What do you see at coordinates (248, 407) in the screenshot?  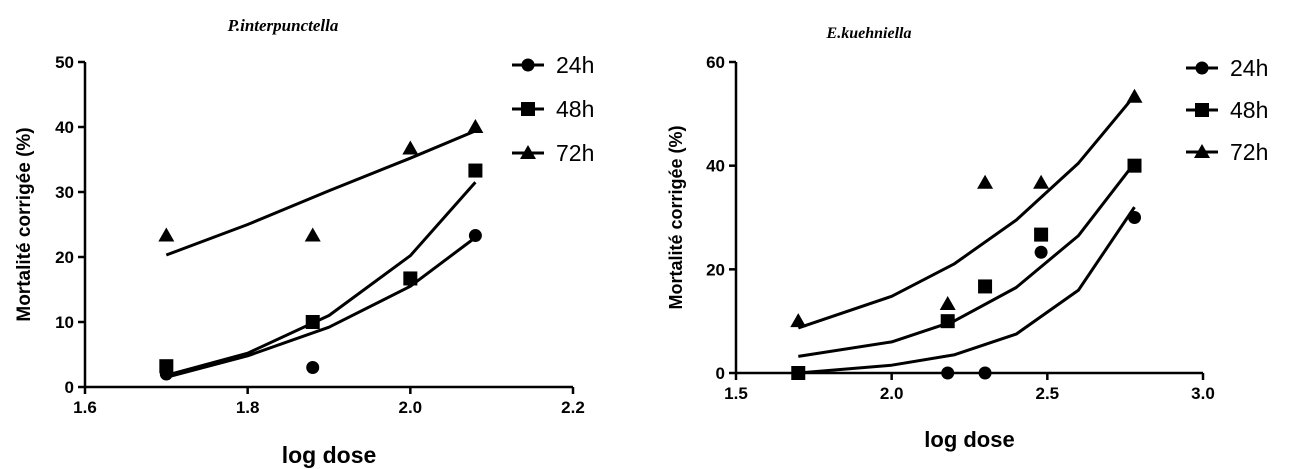 I see `x-tick-label: 1.8` at bounding box center [248, 407].